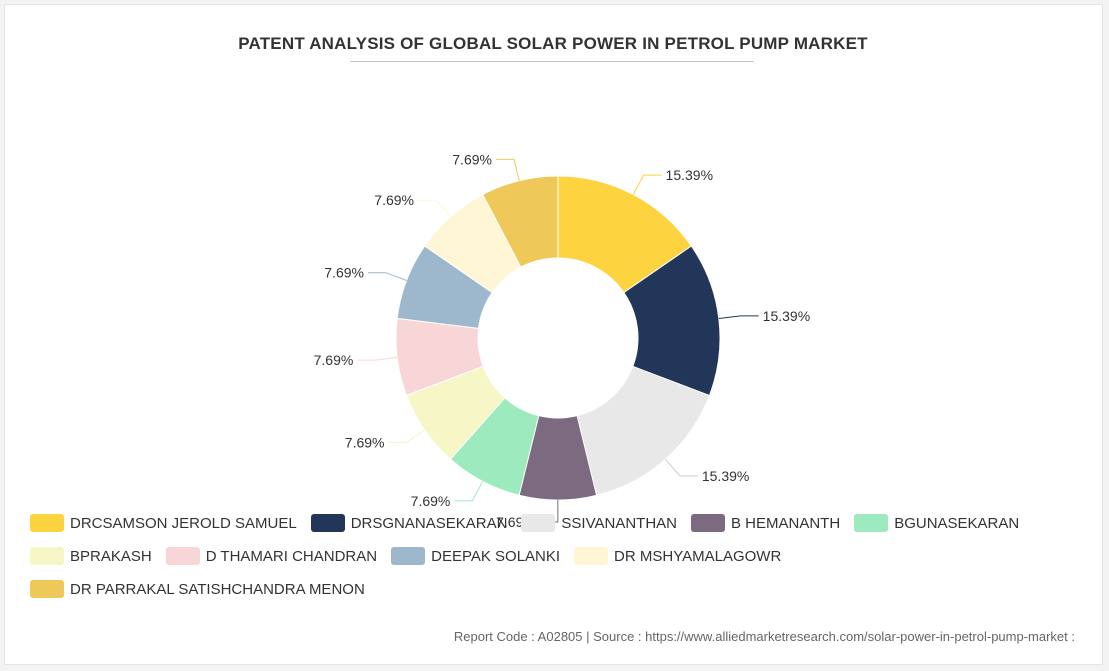 The height and width of the screenshot is (671, 1109). I want to click on leader-line-drsgnanasekaran, so click(738, 317).